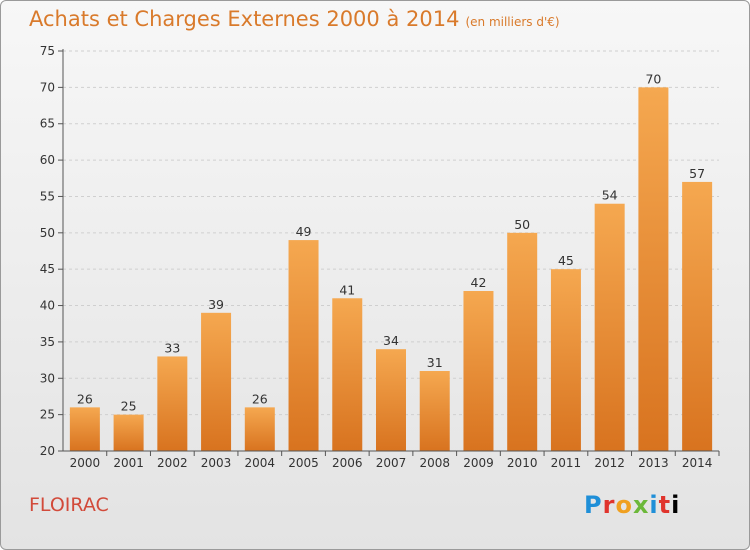 Image resolution: width=750 pixels, height=550 pixels. I want to click on bar-value-label: 50, so click(522, 224).